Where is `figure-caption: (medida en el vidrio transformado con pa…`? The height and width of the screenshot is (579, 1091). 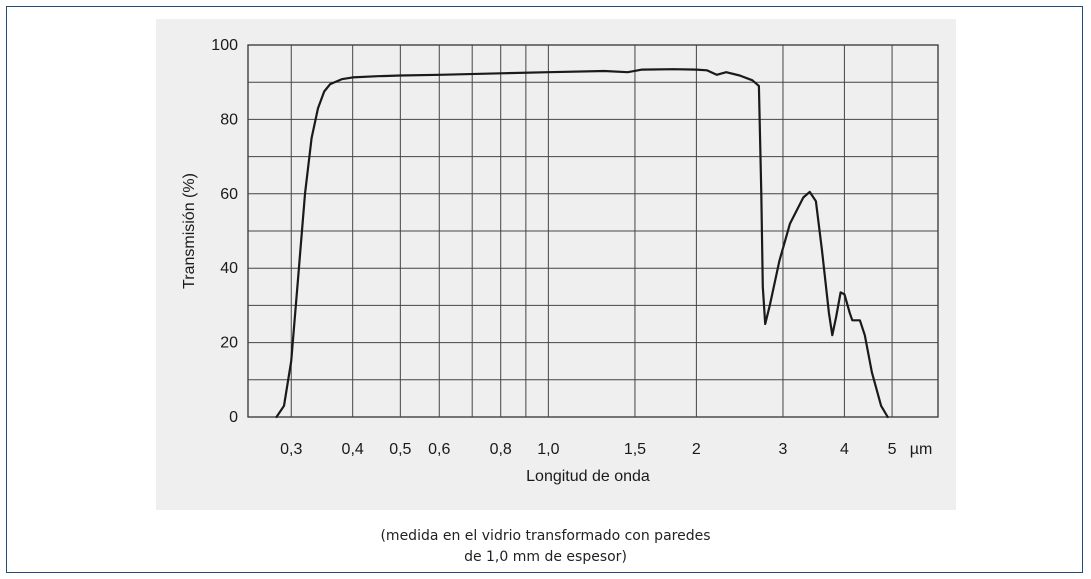
figure-caption: (medida en el vidrio transformado con pa… is located at coordinates (545, 547).